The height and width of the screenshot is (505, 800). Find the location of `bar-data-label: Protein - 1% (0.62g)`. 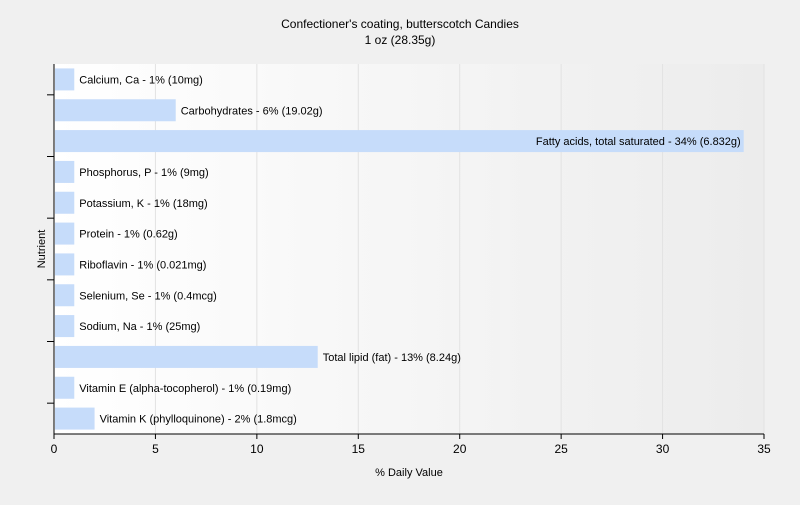

bar-data-label: Protein - 1% (0.62g) is located at coordinates (128, 235).